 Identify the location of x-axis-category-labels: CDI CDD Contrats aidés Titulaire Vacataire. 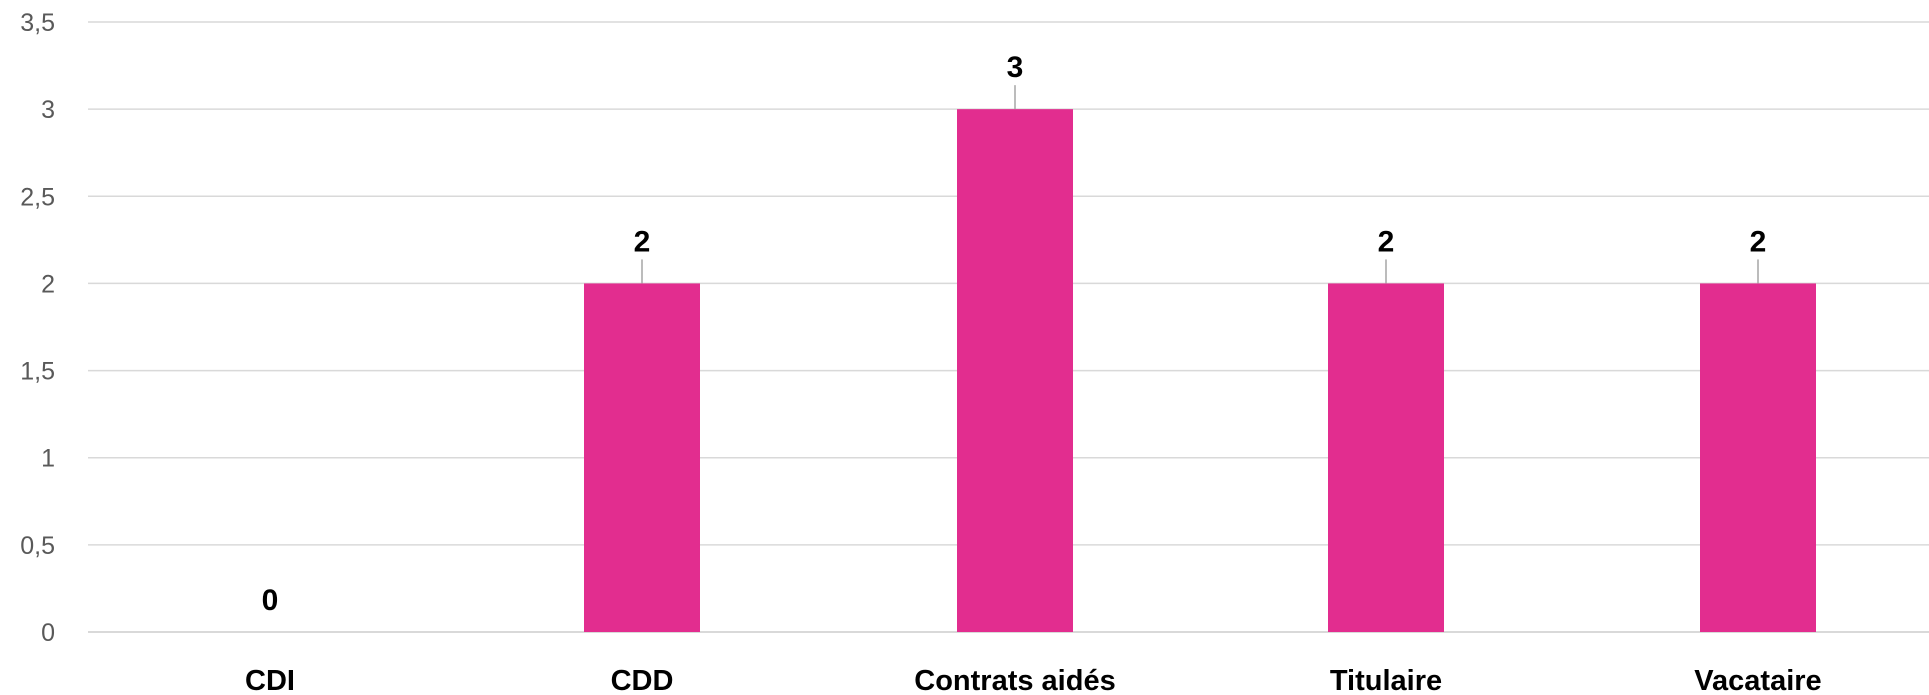
(1033, 680).